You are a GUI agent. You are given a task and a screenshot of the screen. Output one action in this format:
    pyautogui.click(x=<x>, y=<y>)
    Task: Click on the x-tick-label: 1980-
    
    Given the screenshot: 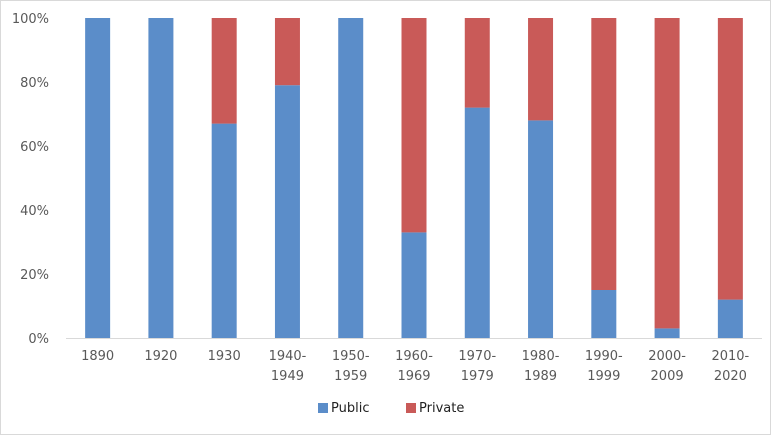 What is the action you would take?
    pyautogui.click(x=541, y=356)
    